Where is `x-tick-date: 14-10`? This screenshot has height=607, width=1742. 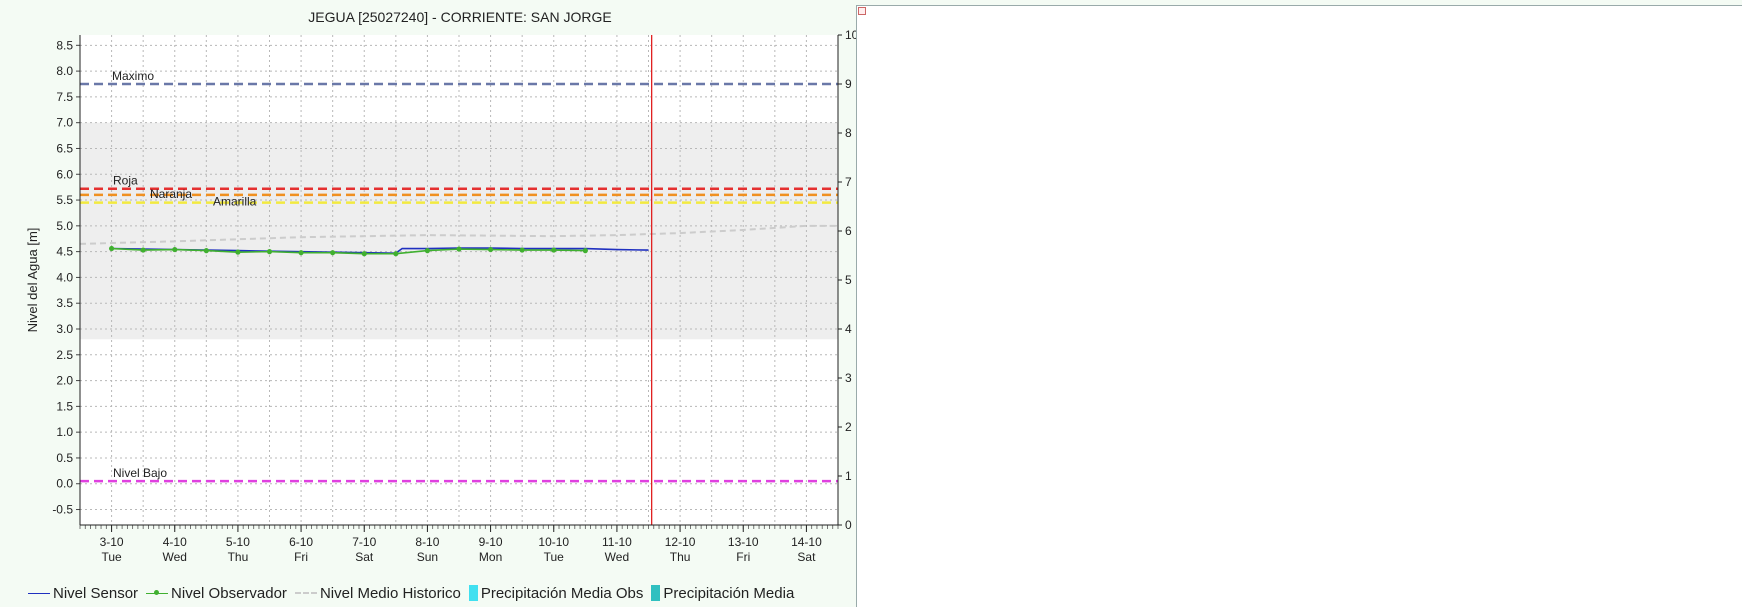 x-tick-date: 14-10 is located at coordinates (806, 542).